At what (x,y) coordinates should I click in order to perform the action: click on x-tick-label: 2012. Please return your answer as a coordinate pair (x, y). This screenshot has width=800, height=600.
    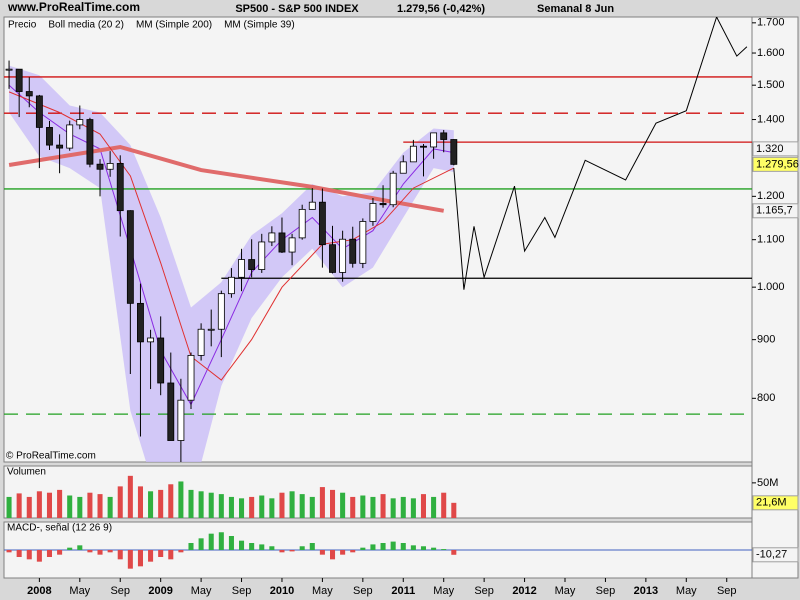
    Looking at the image, I should click on (524, 591).